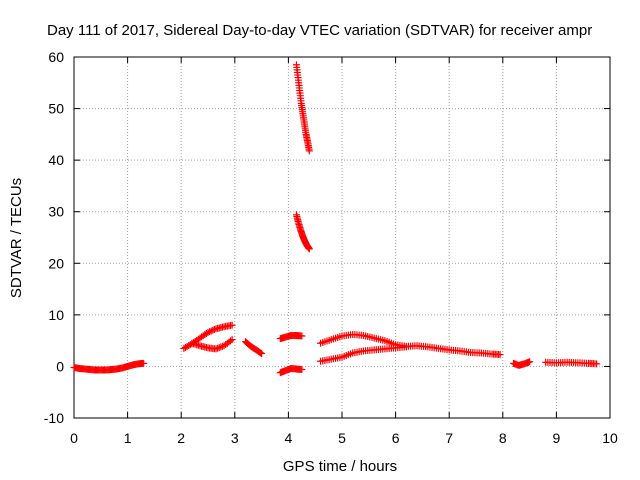  What do you see at coordinates (302, 108) in the screenshot?
I see `series-spike-high` at bounding box center [302, 108].